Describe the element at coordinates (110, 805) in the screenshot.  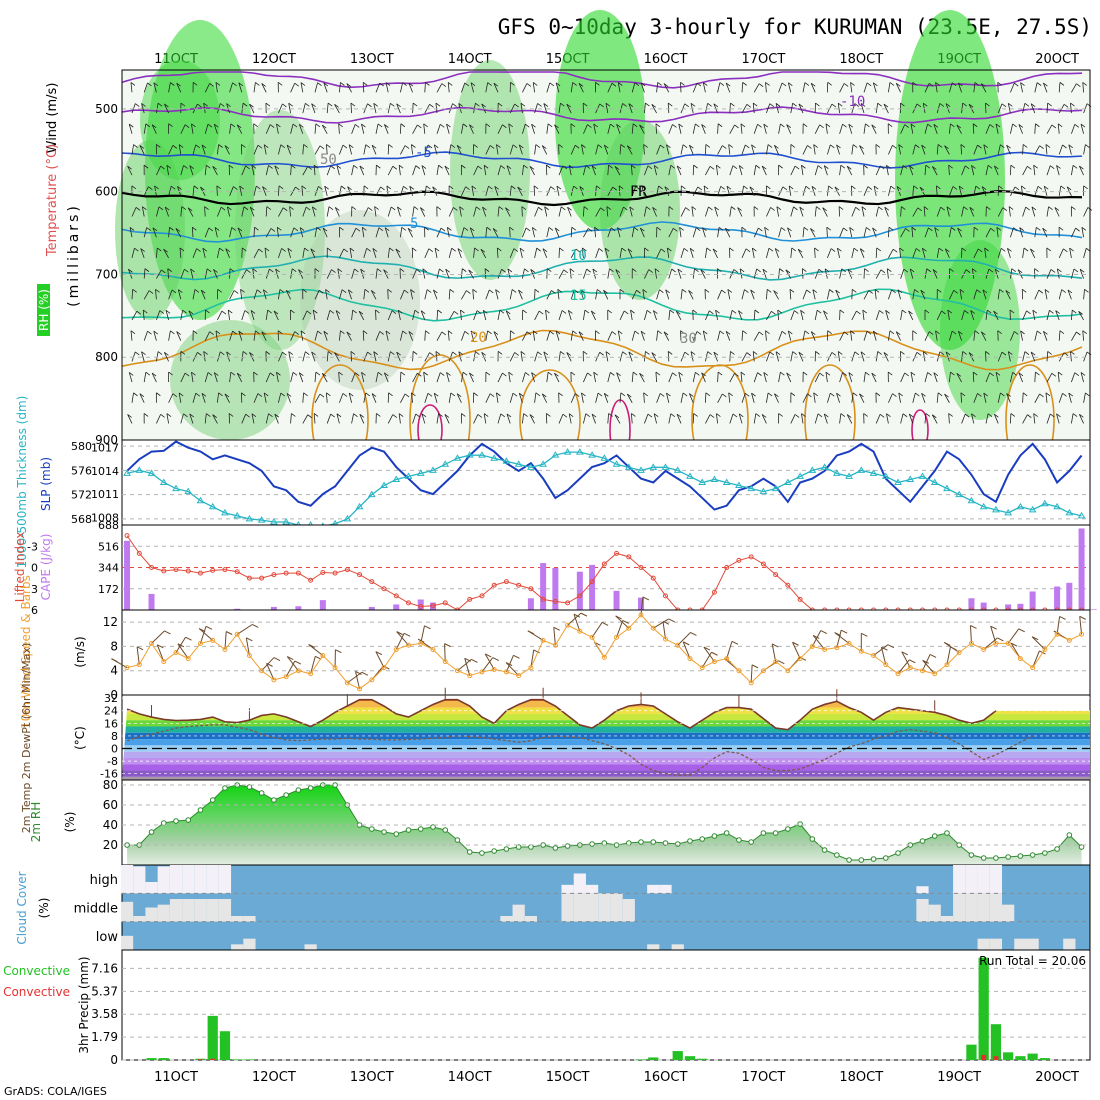
I see `rh-tick: 60` at that location.